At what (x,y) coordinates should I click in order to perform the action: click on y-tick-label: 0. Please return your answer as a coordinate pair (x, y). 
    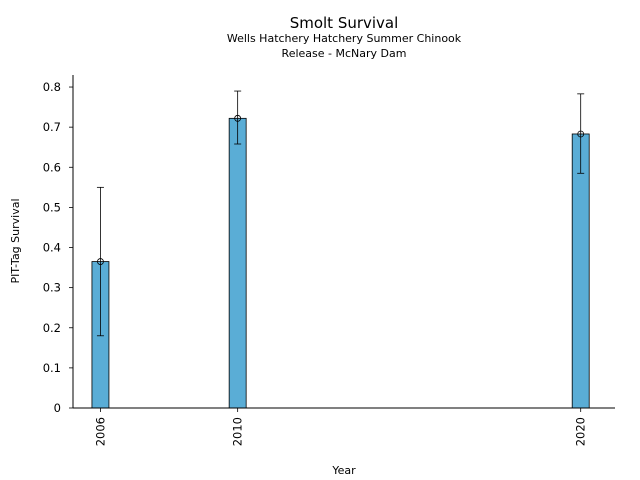
    Looking at the image, I should click on (57, 408).